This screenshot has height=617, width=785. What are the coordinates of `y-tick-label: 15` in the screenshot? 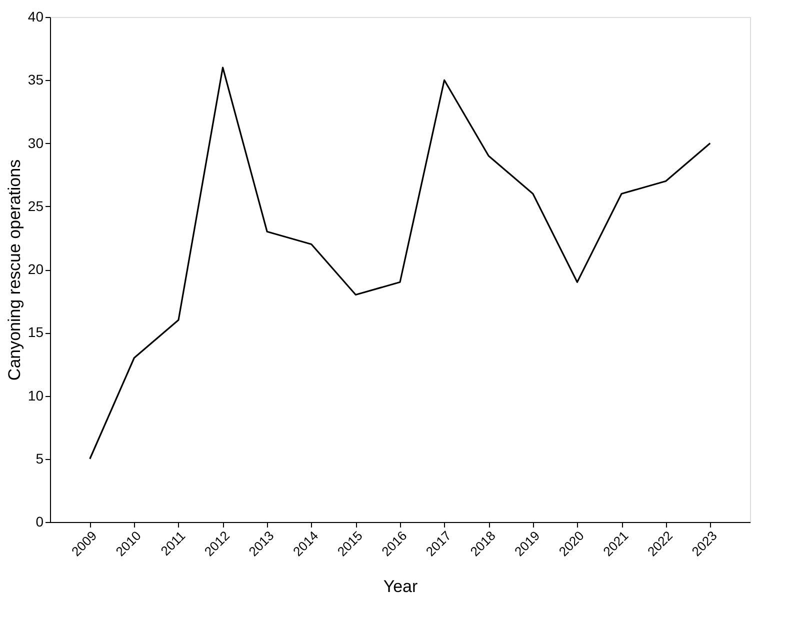 It's located at (36, 332).